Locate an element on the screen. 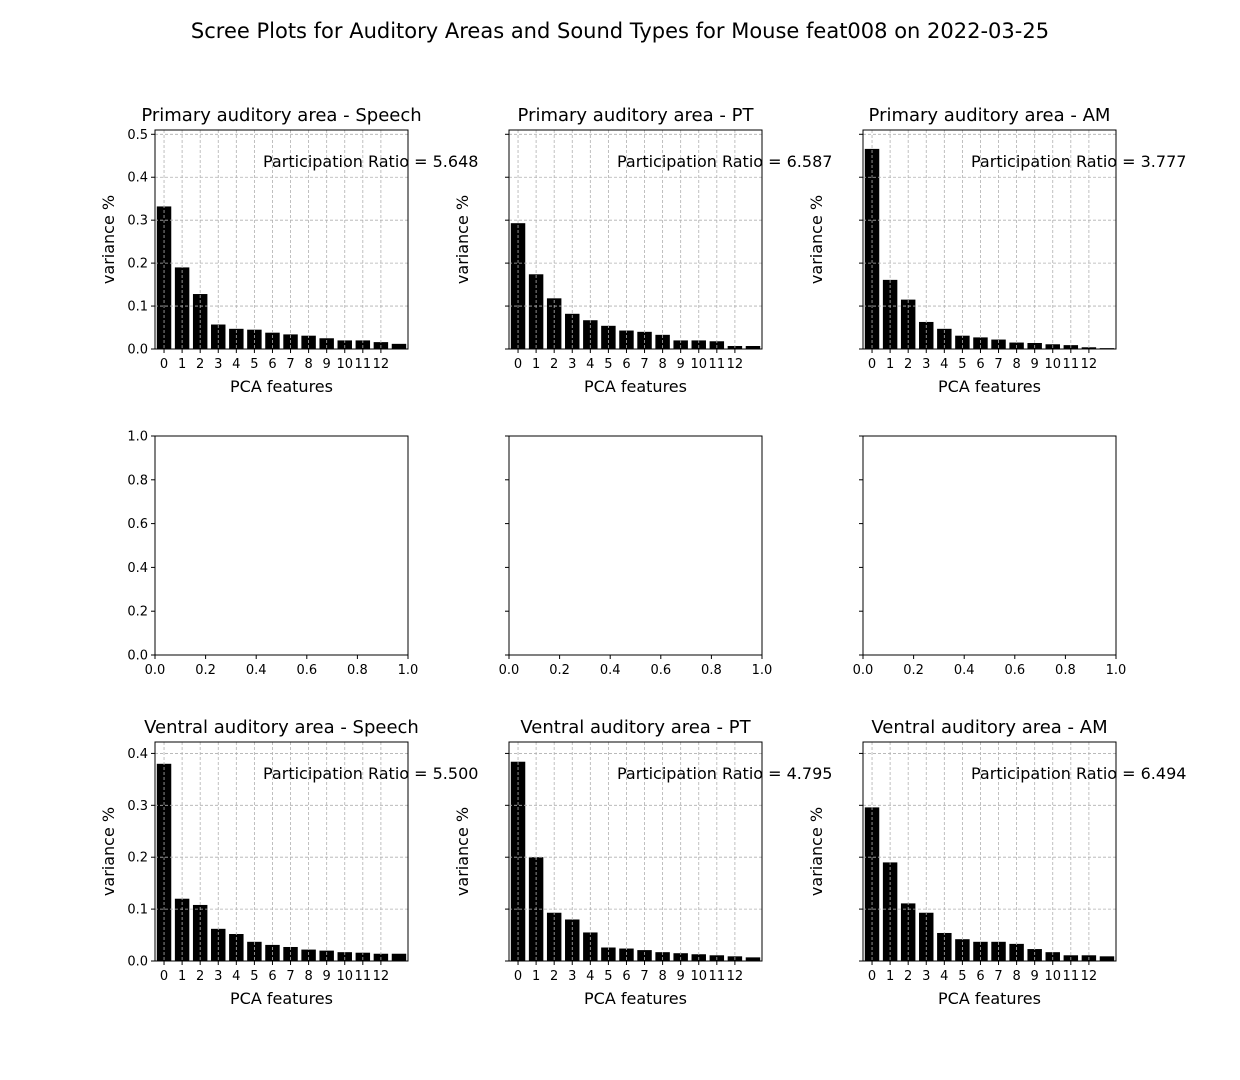 Image resolution: width=1240 pixels, height=1080 pixels. chart-title: Primary auditory area - PT is located at coordinates (636, 115).